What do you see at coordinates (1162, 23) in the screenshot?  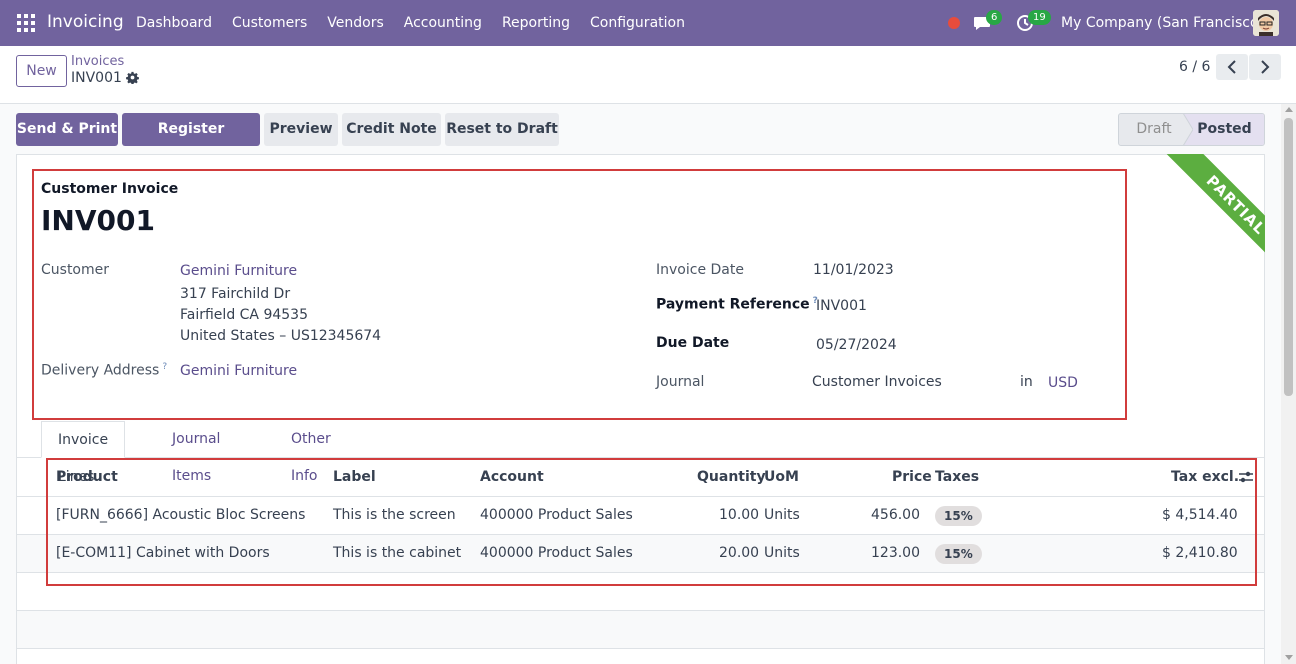 I see `company-switcher: My Company (San Francisco)` at bounding box center [1162, 23].